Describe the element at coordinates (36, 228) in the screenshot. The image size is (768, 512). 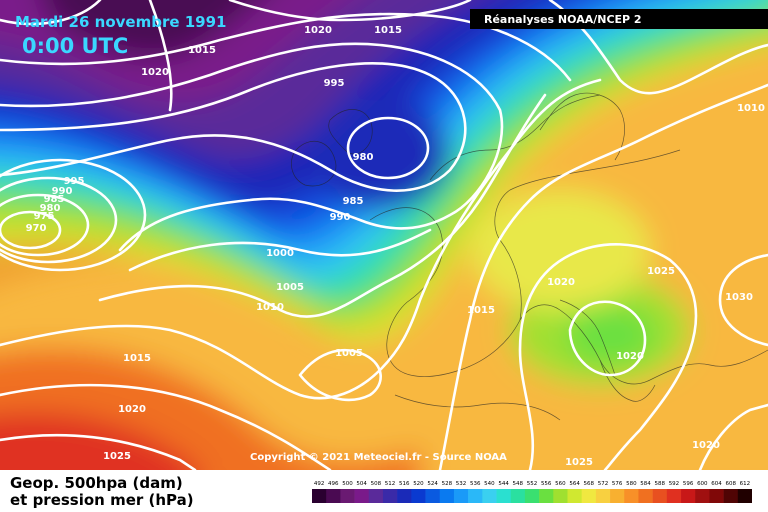
I see `isobar-label: 970` at that location.